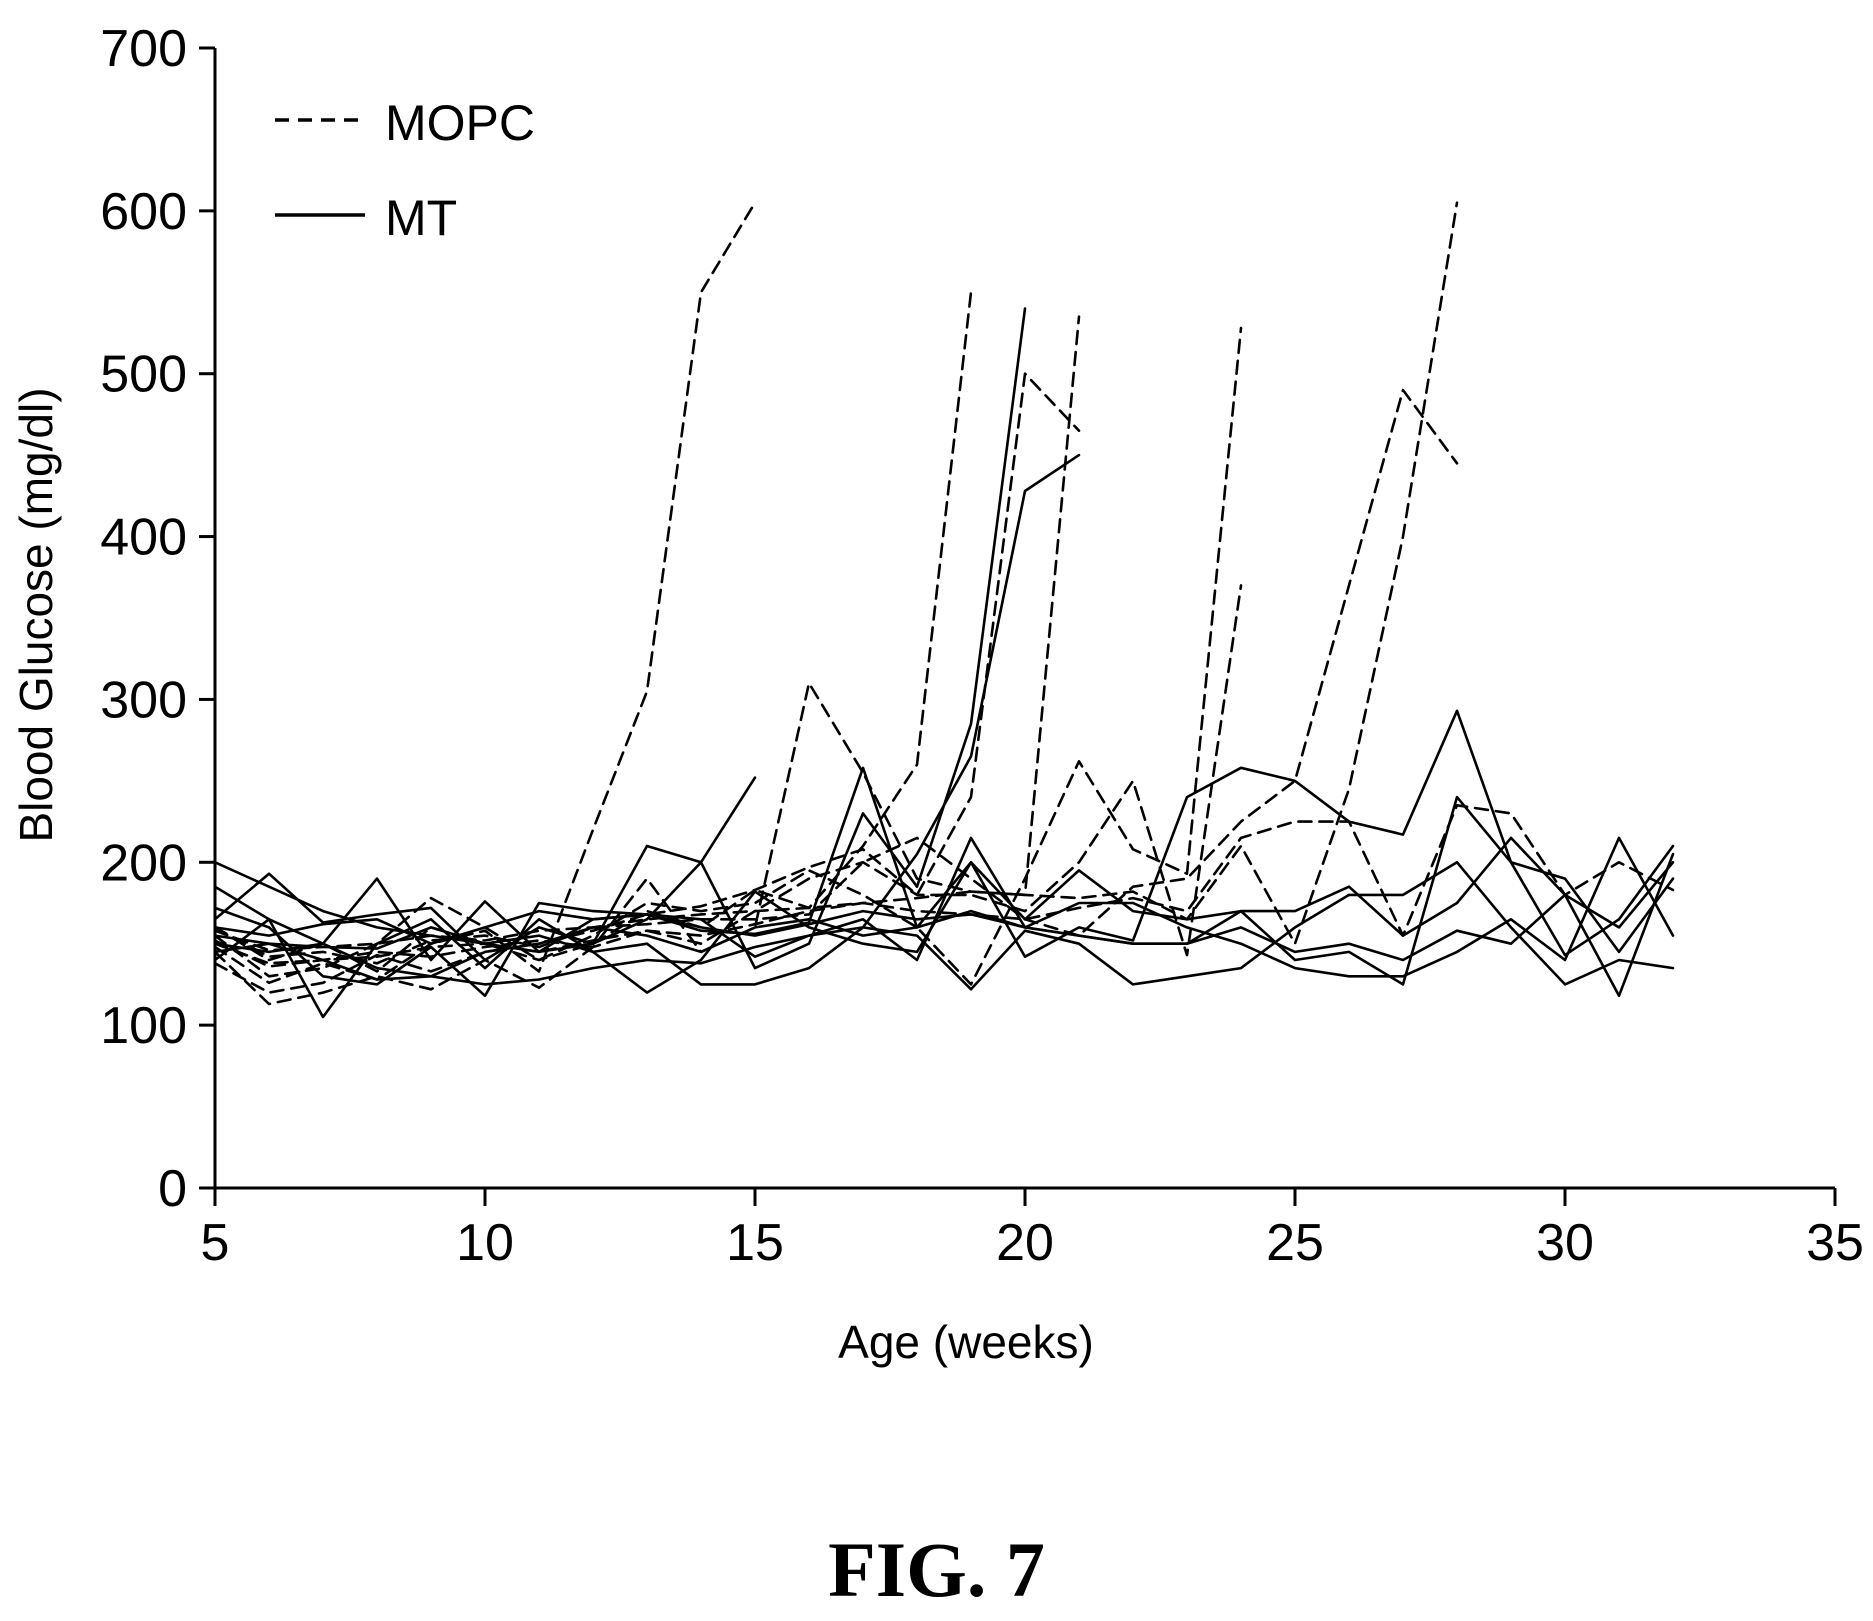 The width and height of the screenshot is (1873, 1621). I want to click on y-tick-label: 500, so click(143, 375).